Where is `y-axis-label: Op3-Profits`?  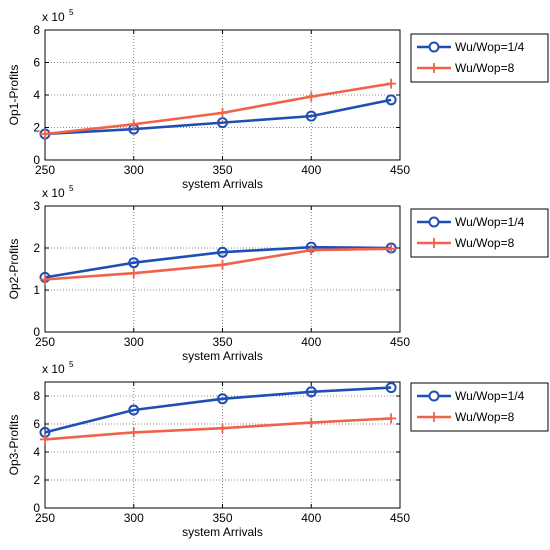
y-axis-label: Op3-Profits is located at coordinates (14, 445).